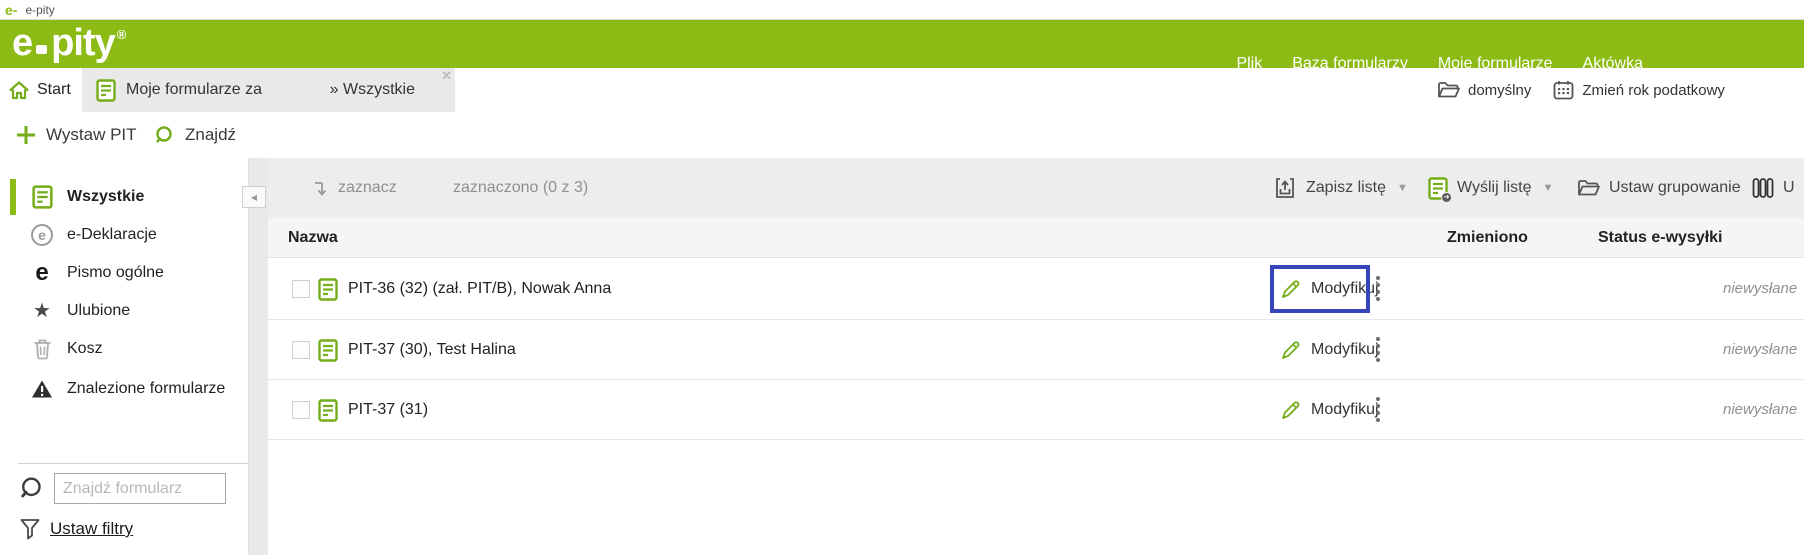 This screenshot has height=555, width=1804. Describe the element at coordinates (1036, 410) in the screenshot. I see `table-row: PIT-37 (31) Modyfikuj niewysłane` at that location.